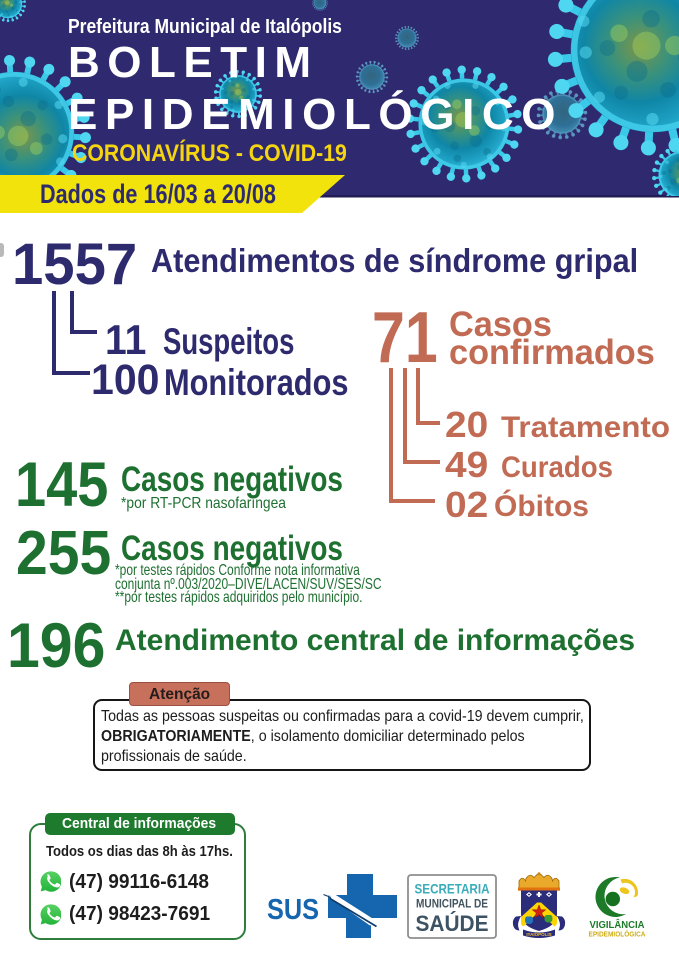 The height and width of the screenshot is (960, 679). What do you see at coordinates (452, 923) in the screenshot?
I see `svg-text: SAÚDE` at bounding box center [452, 923].